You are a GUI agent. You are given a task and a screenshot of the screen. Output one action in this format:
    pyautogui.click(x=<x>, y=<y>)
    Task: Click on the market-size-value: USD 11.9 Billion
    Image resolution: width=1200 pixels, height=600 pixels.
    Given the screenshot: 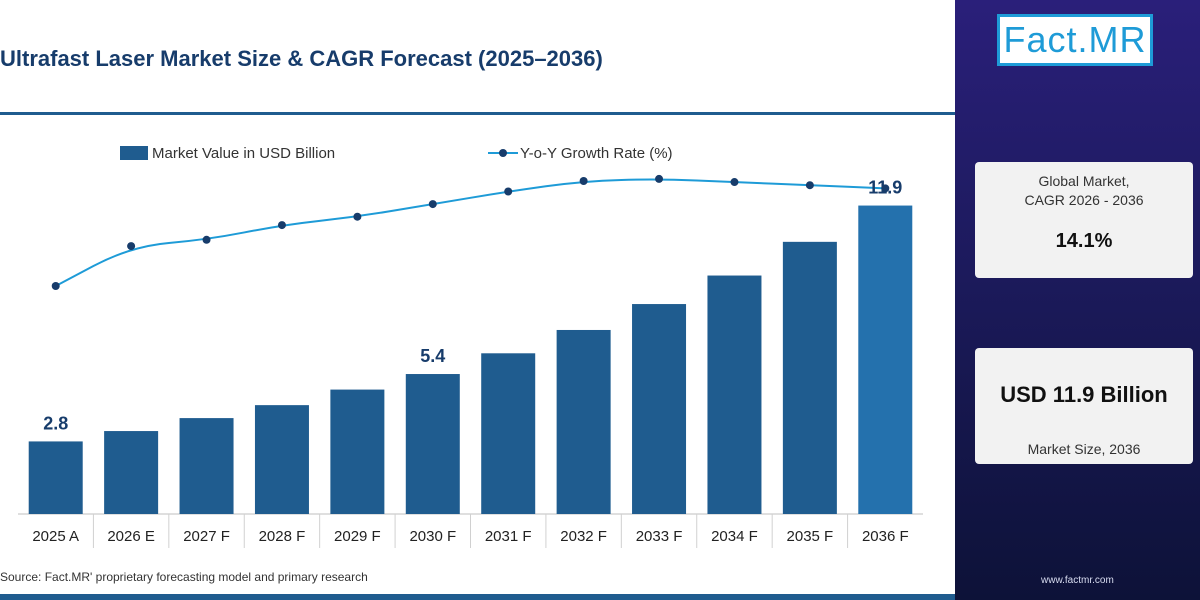 What is the action you would take?
    pyautogui.click(x=1084, y=394)
    